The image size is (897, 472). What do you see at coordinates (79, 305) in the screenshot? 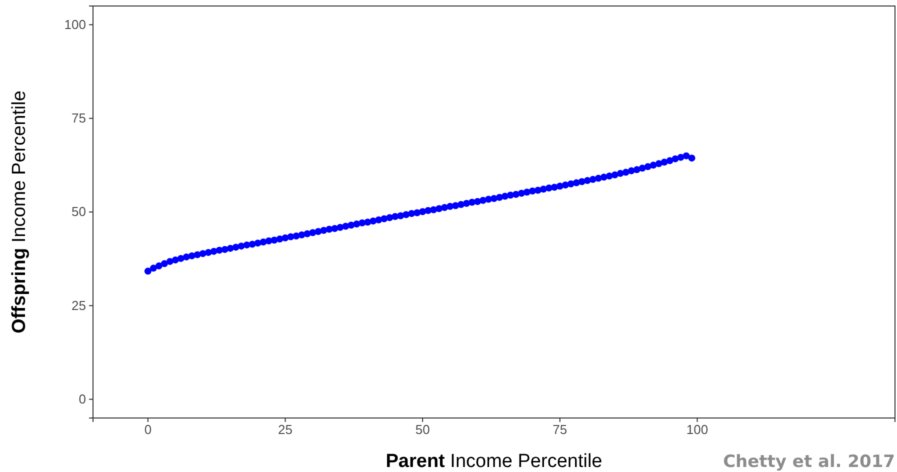
I see `y-tick-label: 25` at bounding box center [79, 305].